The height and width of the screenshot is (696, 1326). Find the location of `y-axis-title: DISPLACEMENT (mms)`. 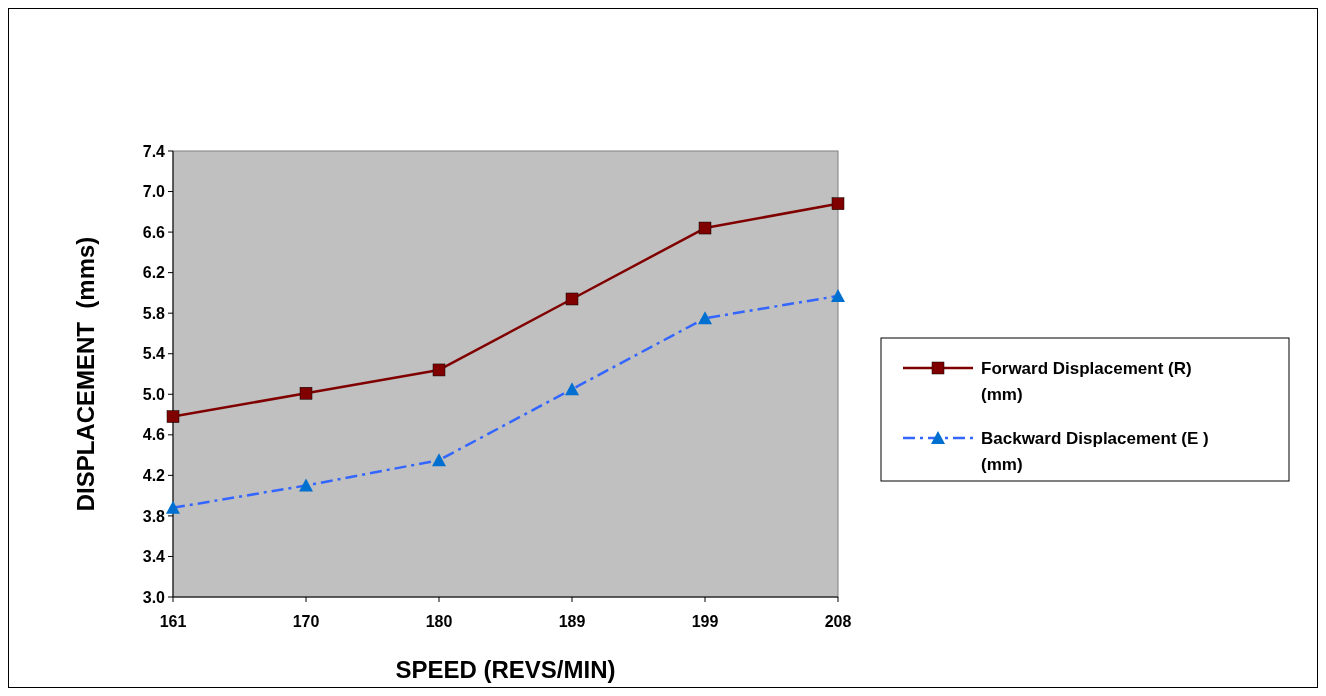

y-axis-title: DISPLACEMENT (mms) is located at coordinates (85, 374).